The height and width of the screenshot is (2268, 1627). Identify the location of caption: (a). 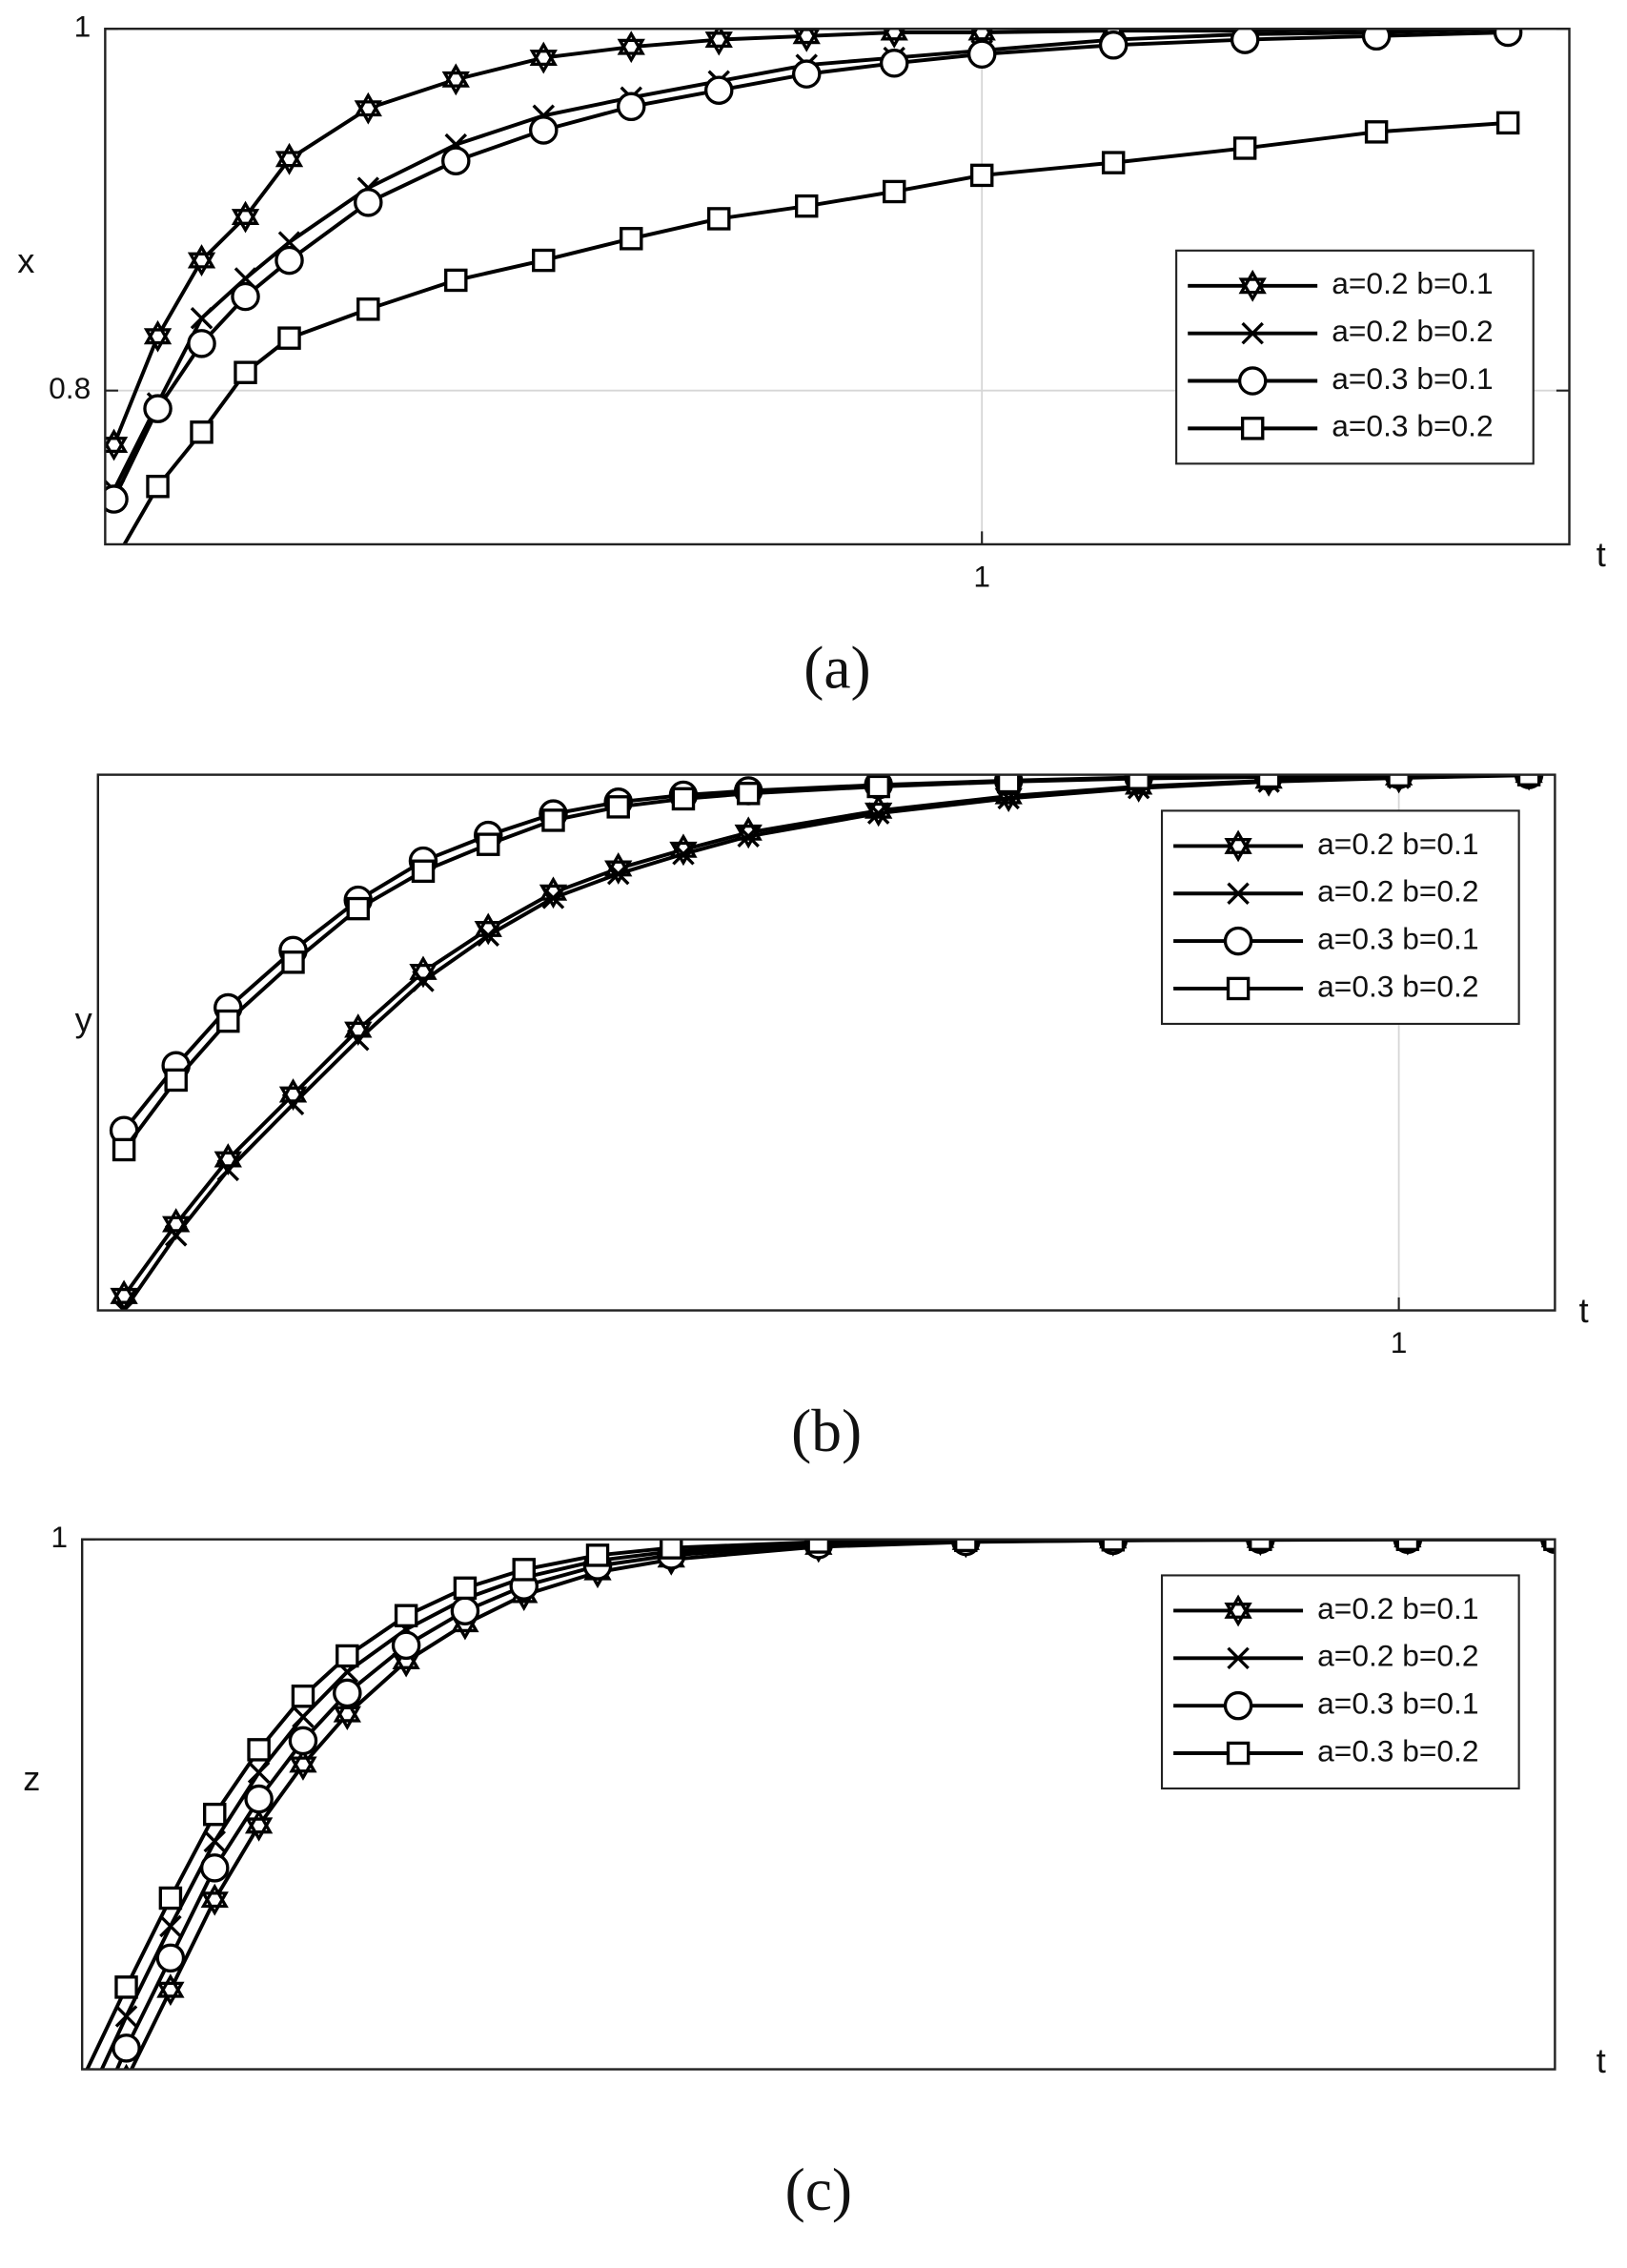
(836, 667).